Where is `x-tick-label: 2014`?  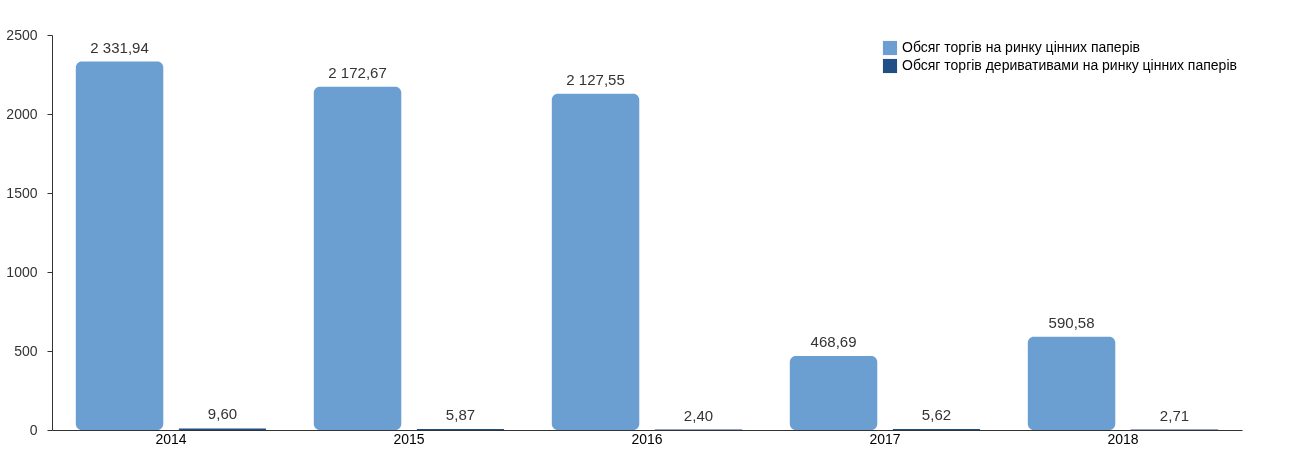 x-tick-label: 2014 is located at coordinates (171, 438).